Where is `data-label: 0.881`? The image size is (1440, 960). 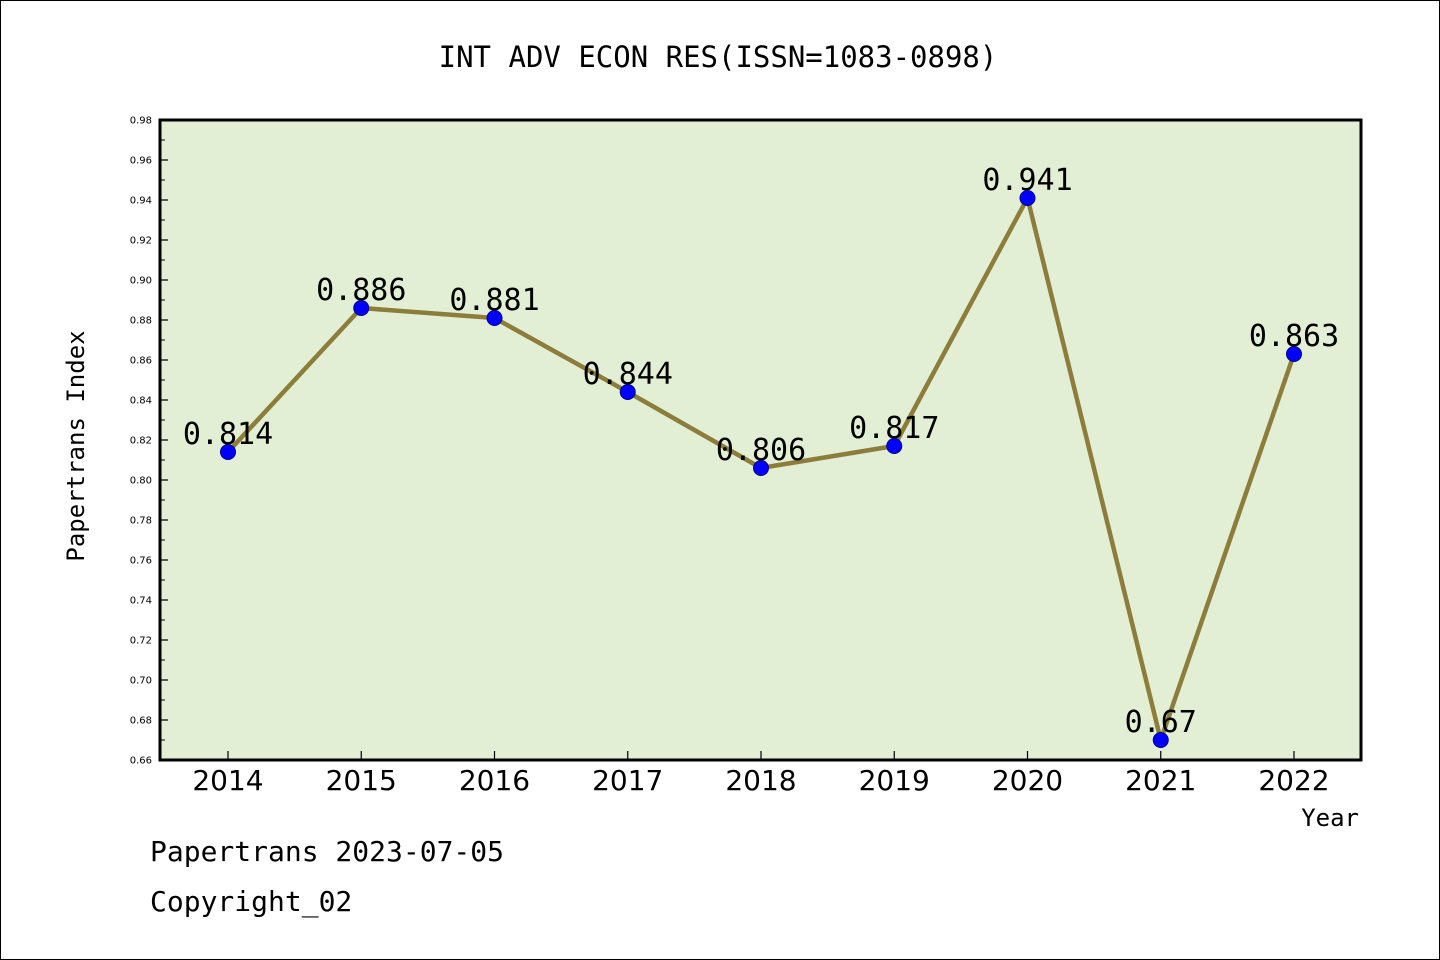 data-label: 0.881 is located at coordinates (494, 300).